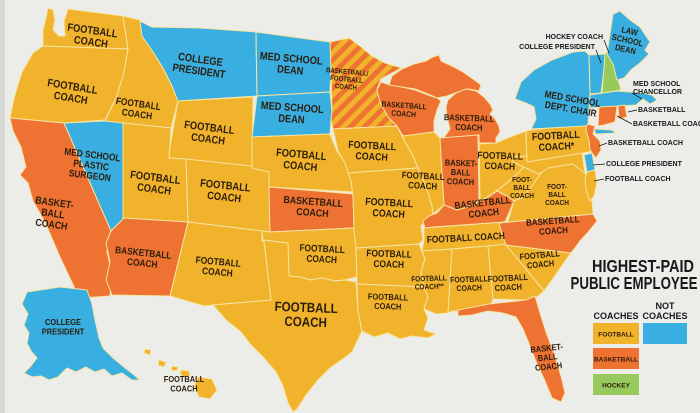  I want to click on svg-text: CHANCELLOR, so click(657, 92).